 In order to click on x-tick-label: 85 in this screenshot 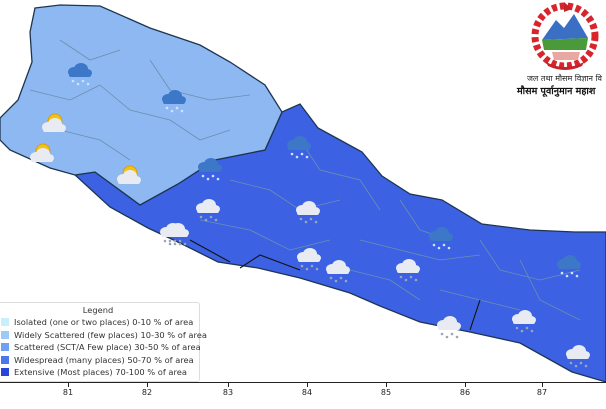, I will do `click(386, 392)`.